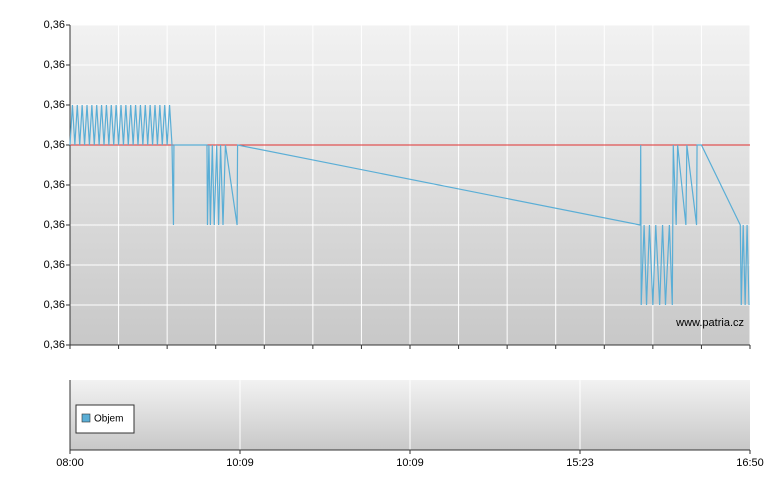 The image size is (780, 490). I want to click on watermark: www.patria.cz, so click(709, 323).